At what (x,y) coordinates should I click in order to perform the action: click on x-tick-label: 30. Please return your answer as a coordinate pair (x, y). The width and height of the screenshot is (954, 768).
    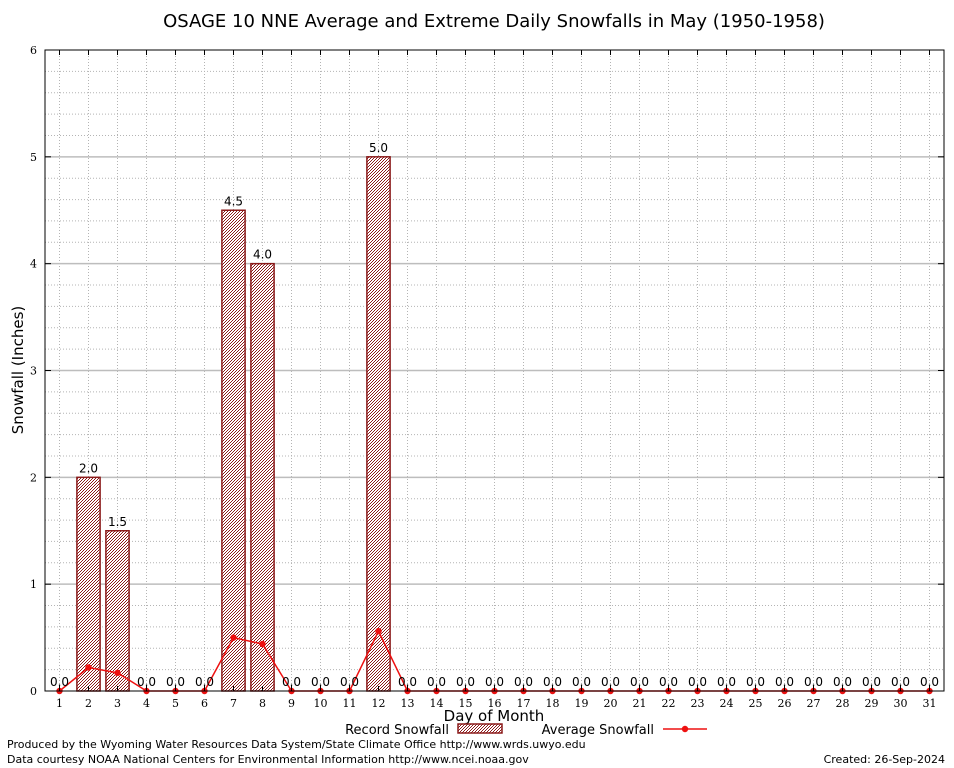
    Looking at the image, I should click on (901, 703).